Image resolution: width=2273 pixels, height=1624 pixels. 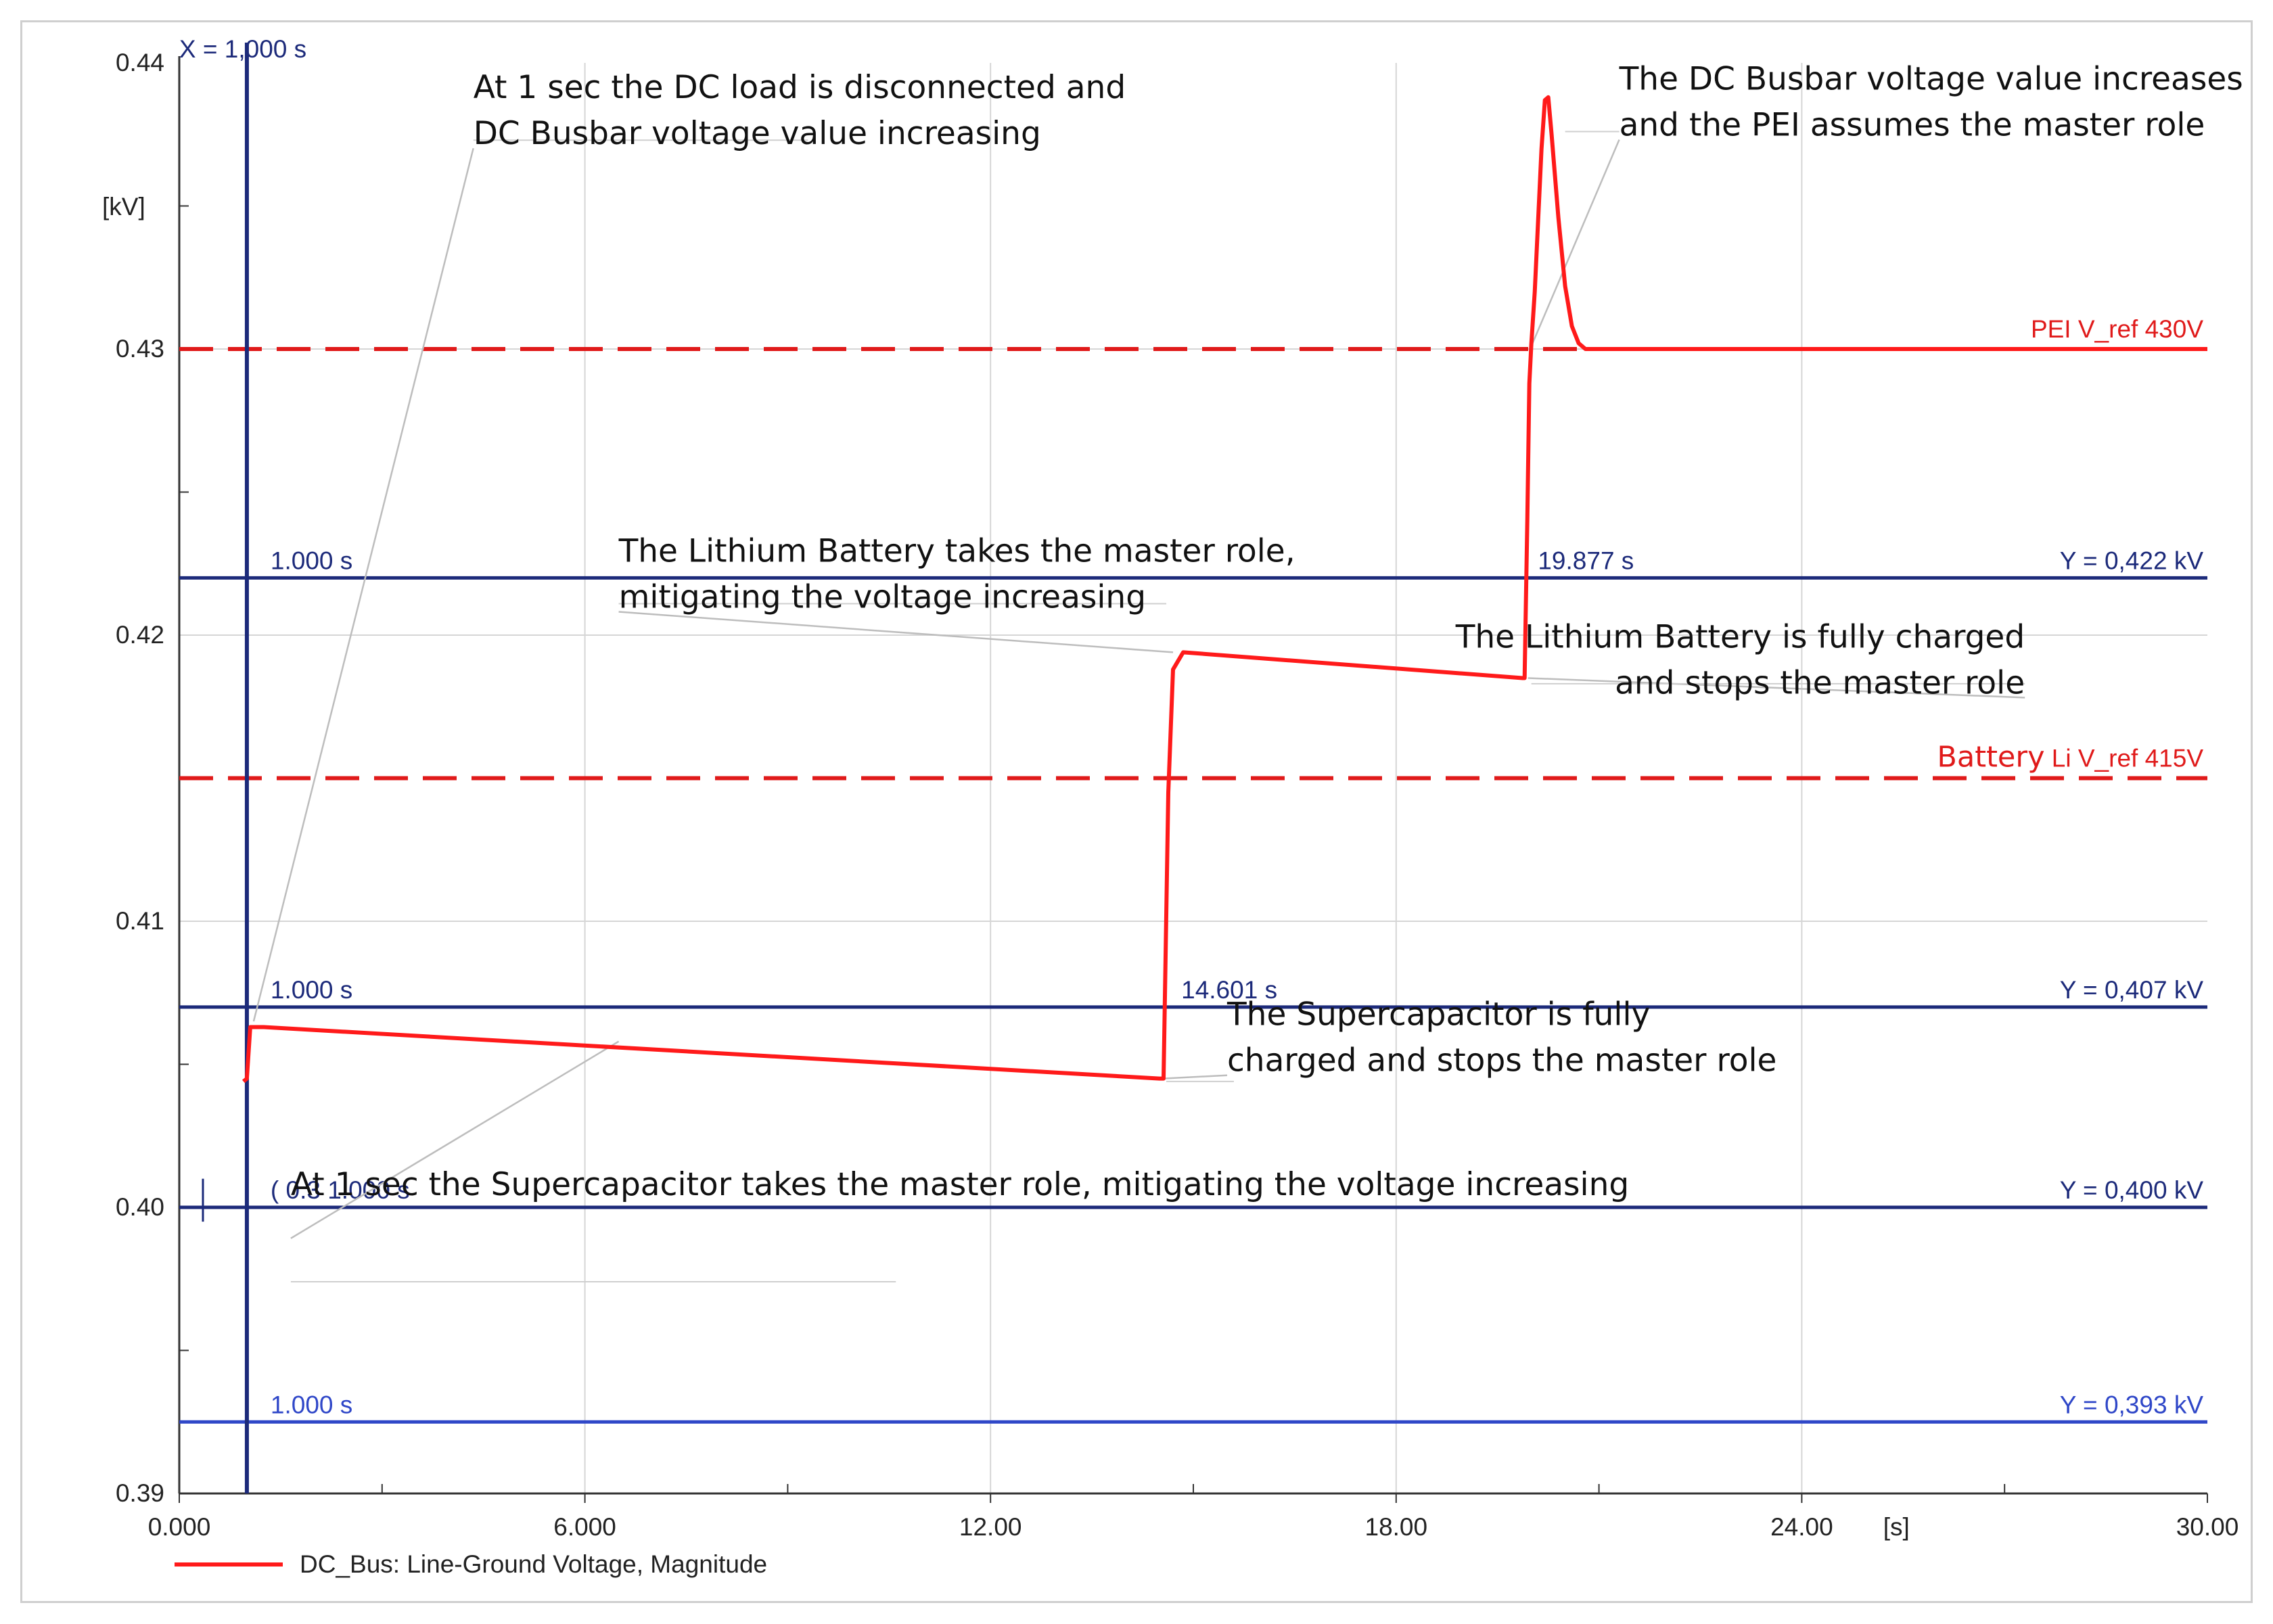 I want to click on cursor-intersection-label: 19.877 s, so click(x=1586, y=560).